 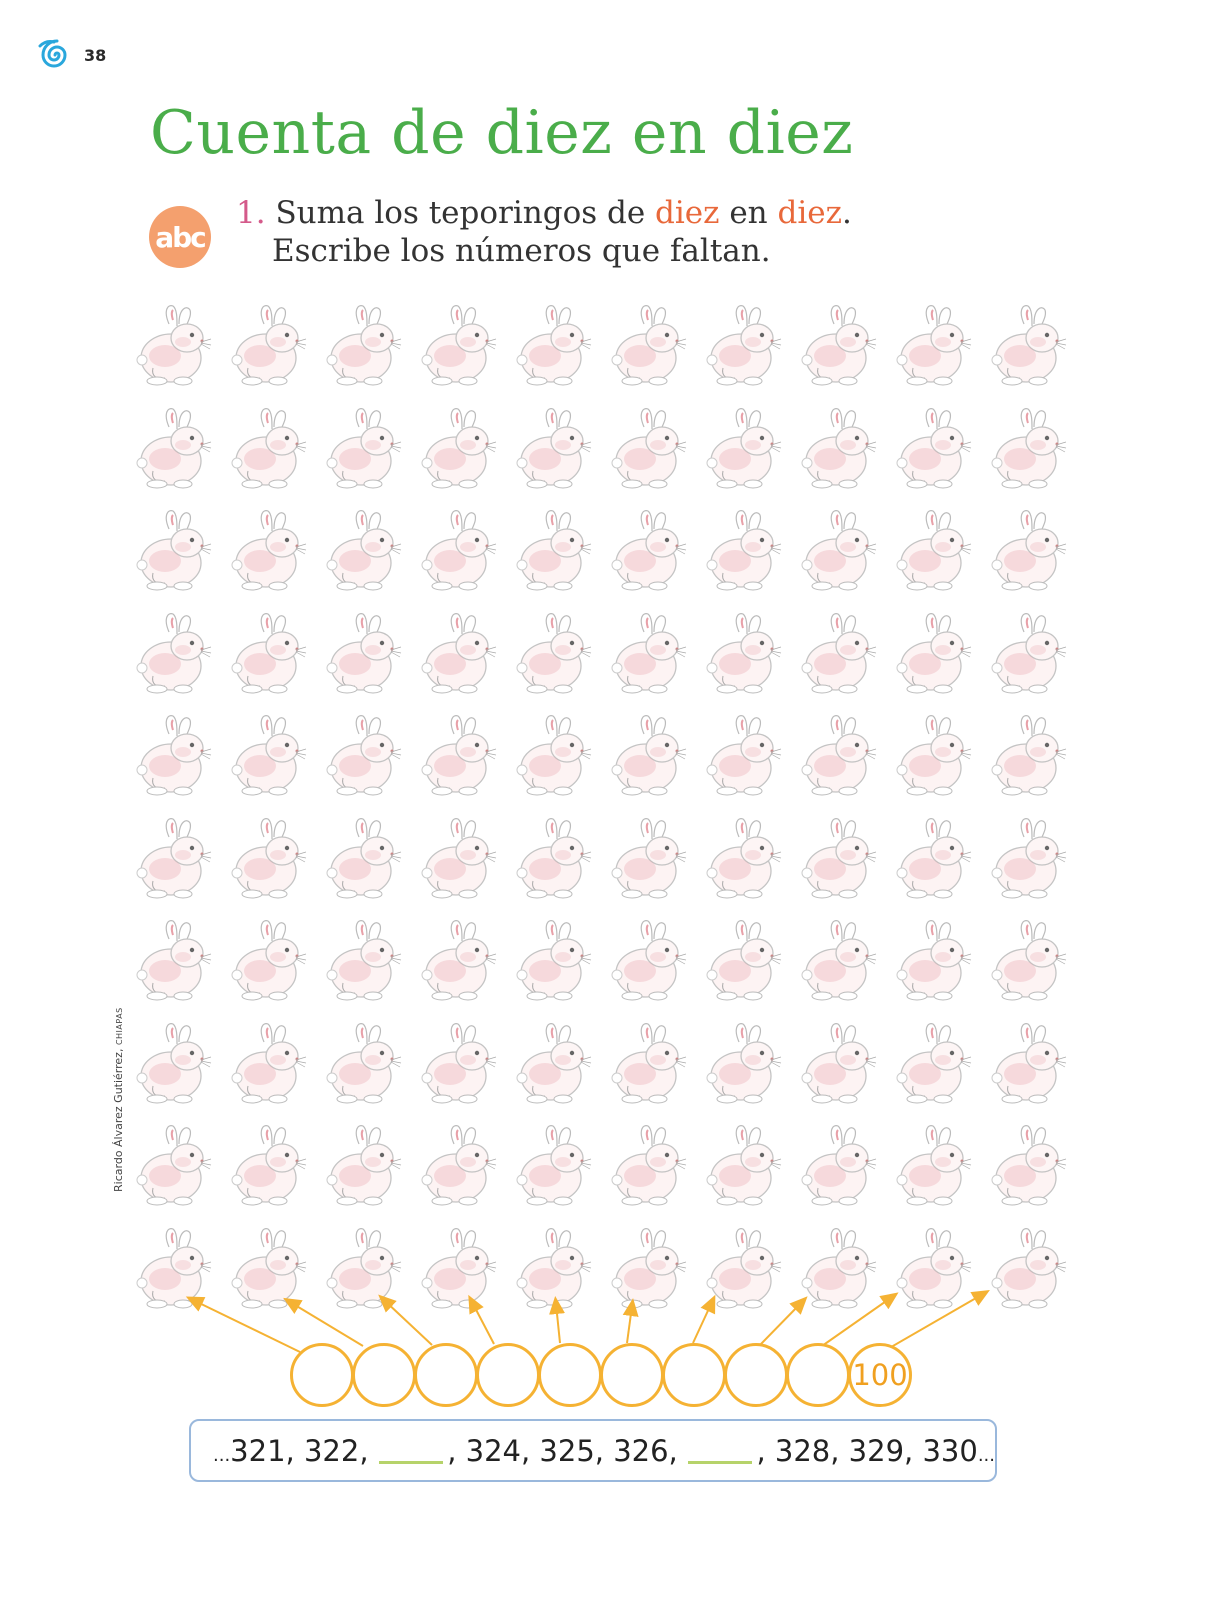 I want to click on tens-circles: 100, so click(x=601, y=1375).